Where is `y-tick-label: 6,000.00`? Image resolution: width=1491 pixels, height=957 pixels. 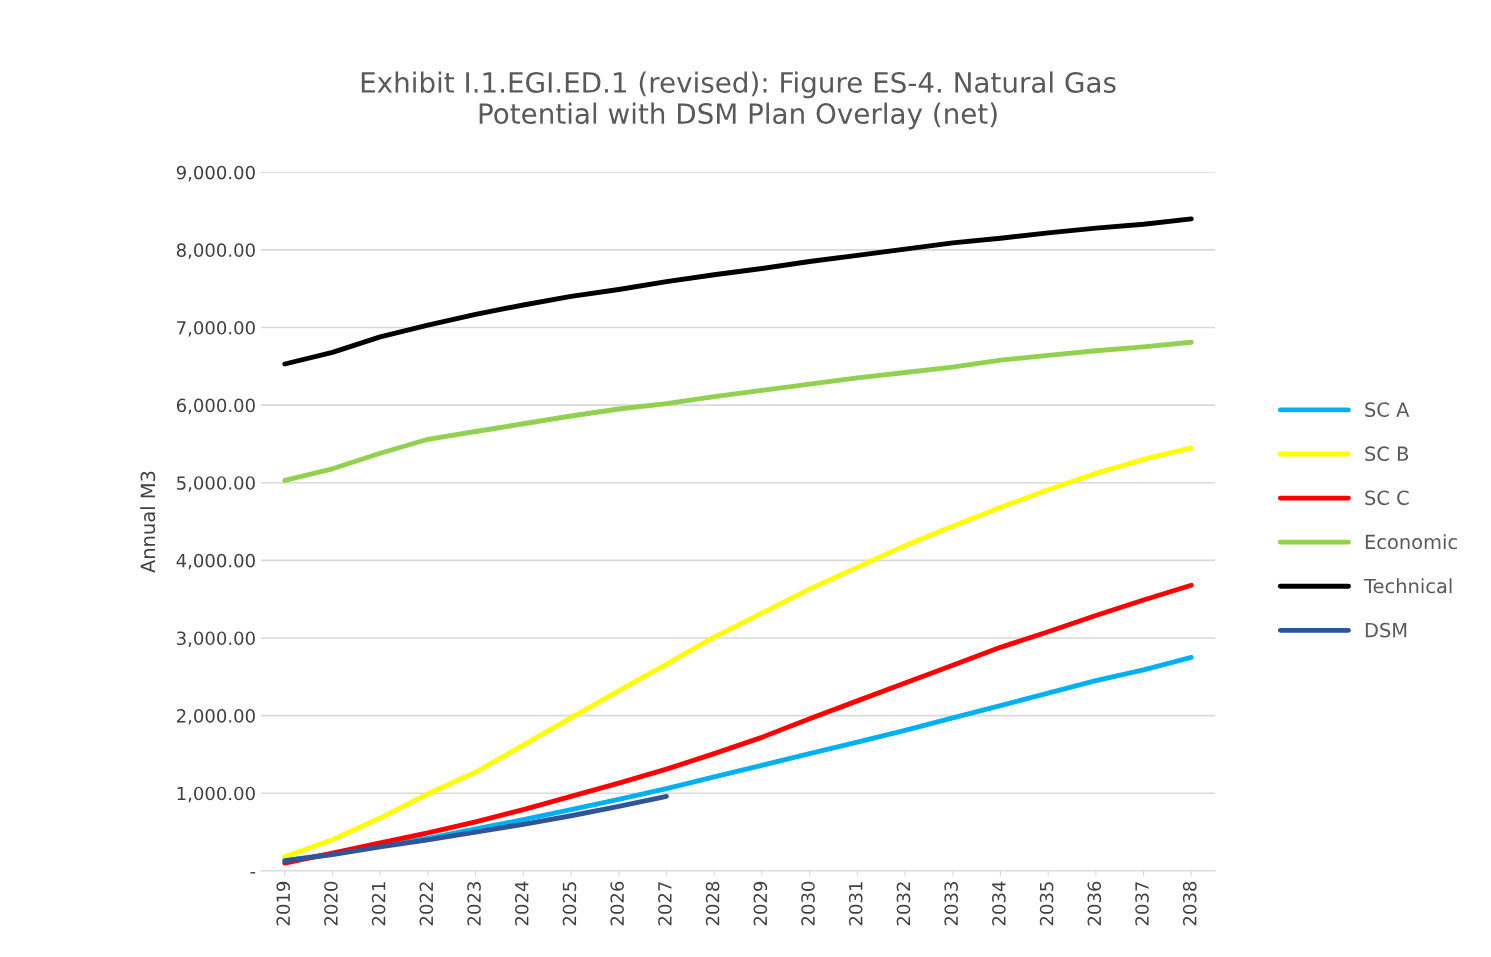
y-tick-label: 6,000.00 is located at coordinates (215, 406).